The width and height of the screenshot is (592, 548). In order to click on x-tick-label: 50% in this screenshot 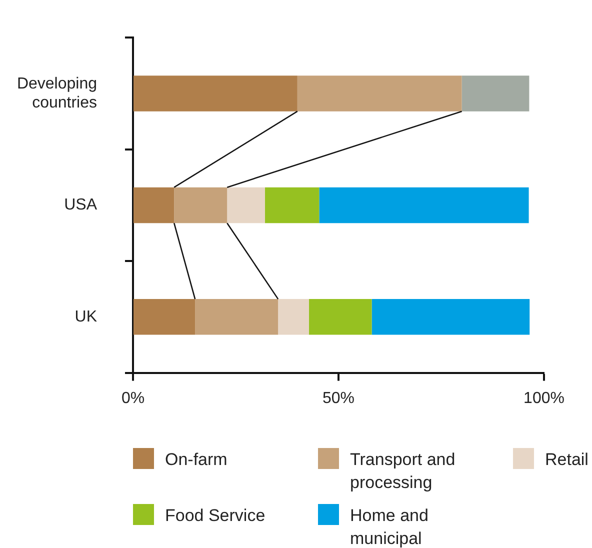, I will do `click(338, 398)`.